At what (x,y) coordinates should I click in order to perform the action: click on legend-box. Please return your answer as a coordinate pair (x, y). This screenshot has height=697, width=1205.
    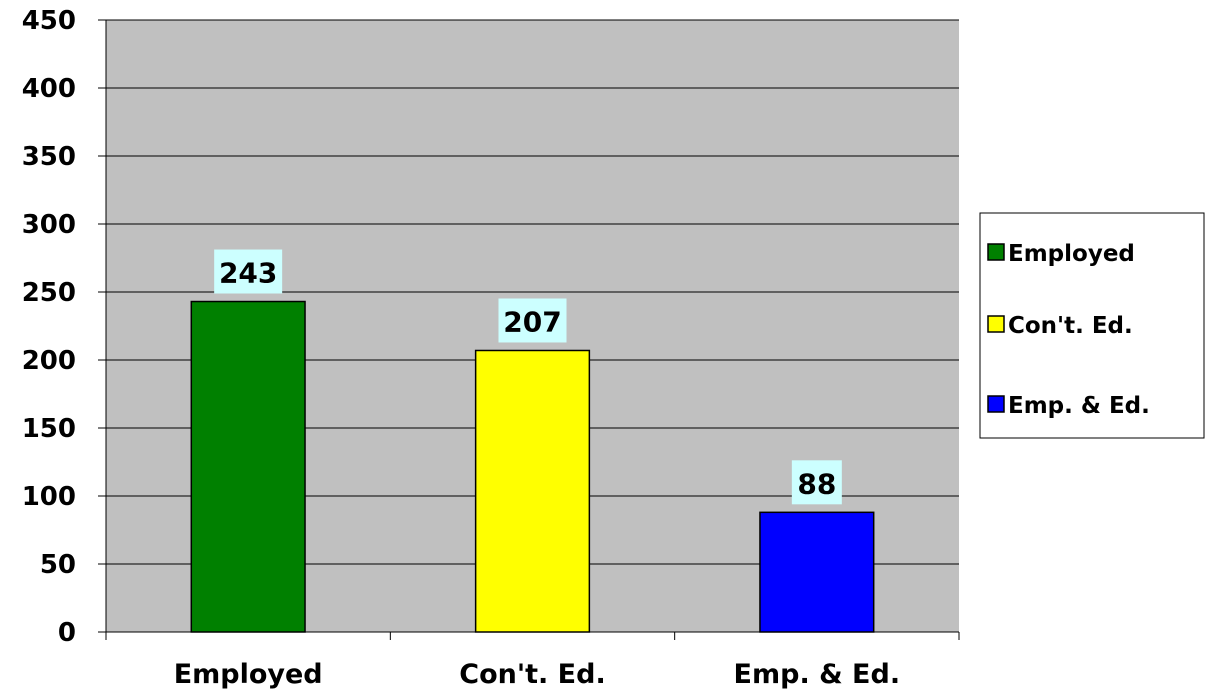
    Looking at the image, I should click on (1092, 325).